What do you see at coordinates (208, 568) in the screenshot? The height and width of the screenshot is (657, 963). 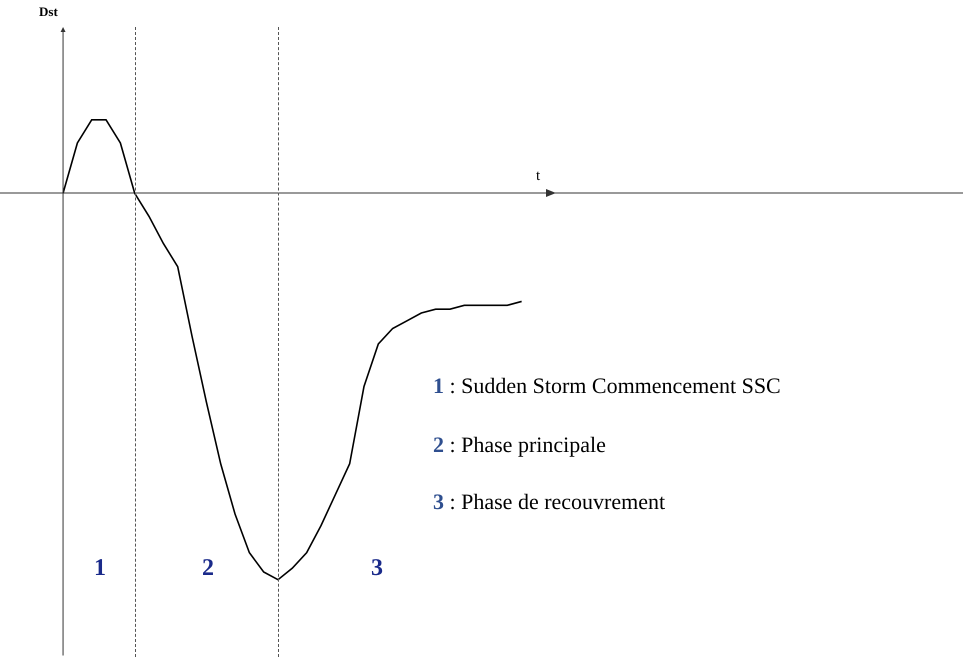 I see `annotation: 2` at bounding box center [208, 568].